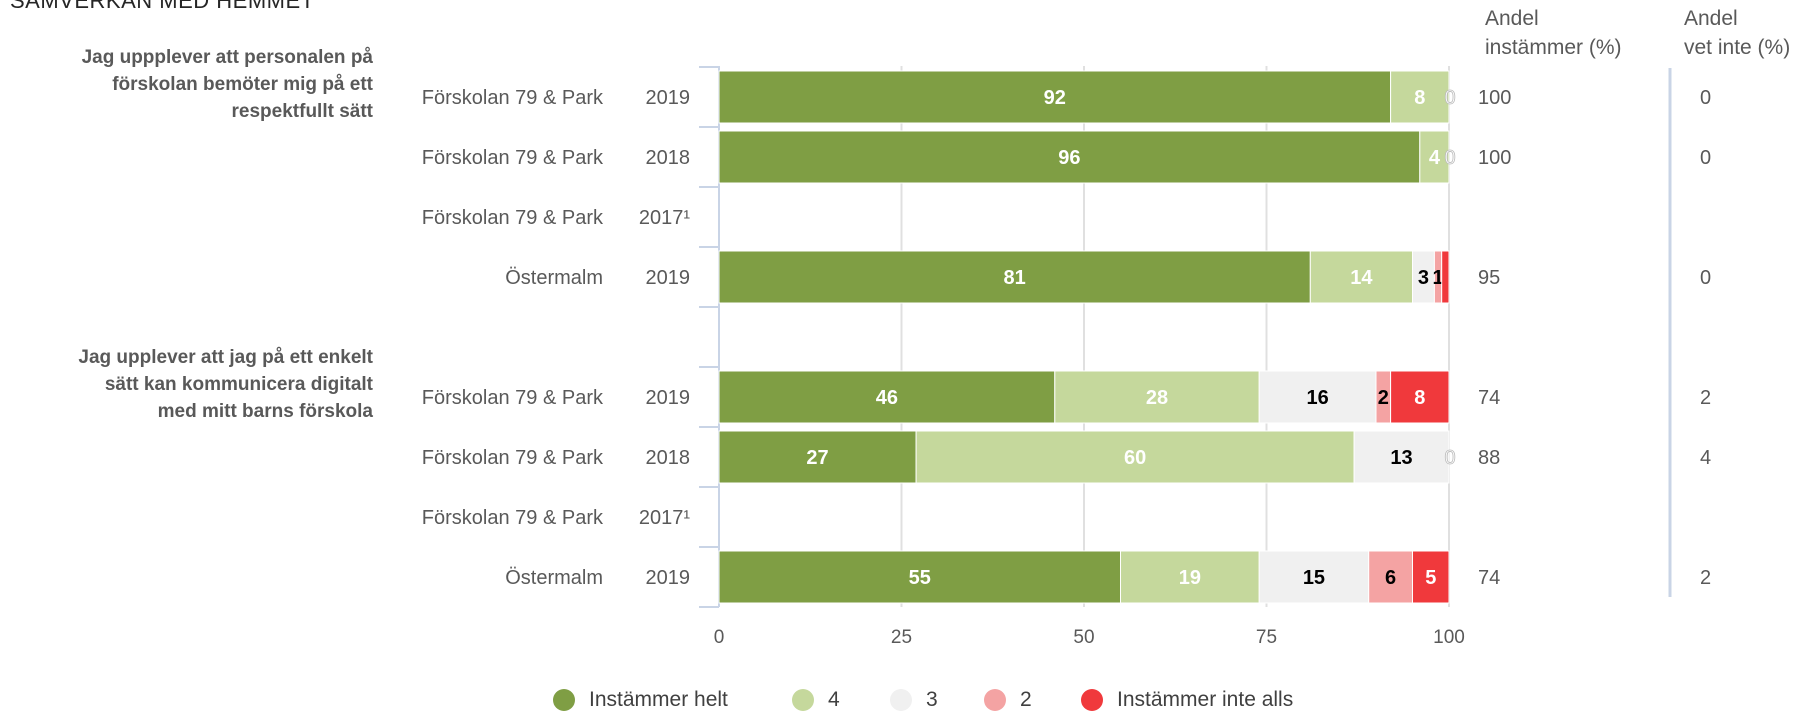  Describe the element at coordinates (1423, 278) in the screenshot. I see `data-label: 3` at that location.